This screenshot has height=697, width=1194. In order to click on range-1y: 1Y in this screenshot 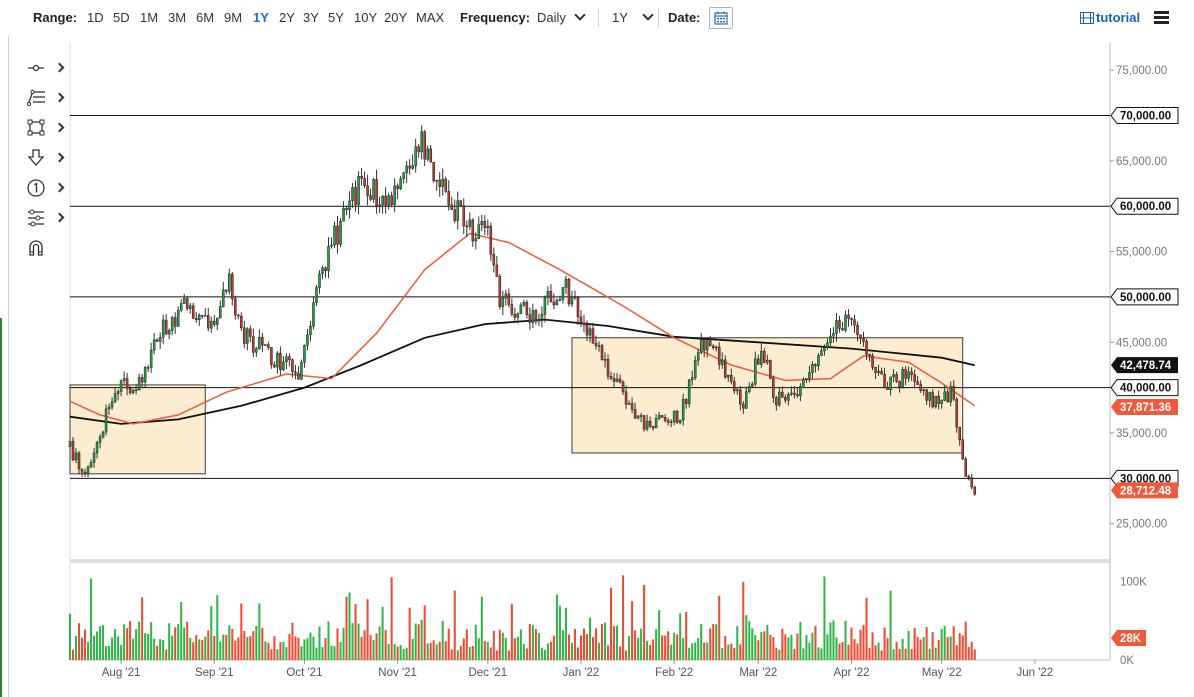, I will do `click(261, 17)`.